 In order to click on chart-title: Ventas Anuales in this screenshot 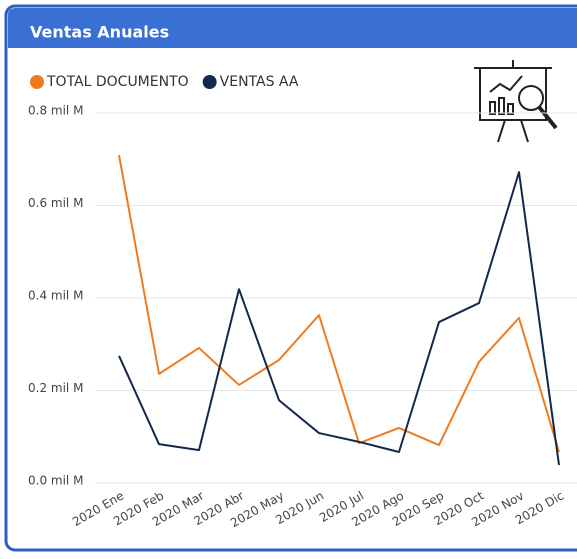, I will do `click(99, 32)`.